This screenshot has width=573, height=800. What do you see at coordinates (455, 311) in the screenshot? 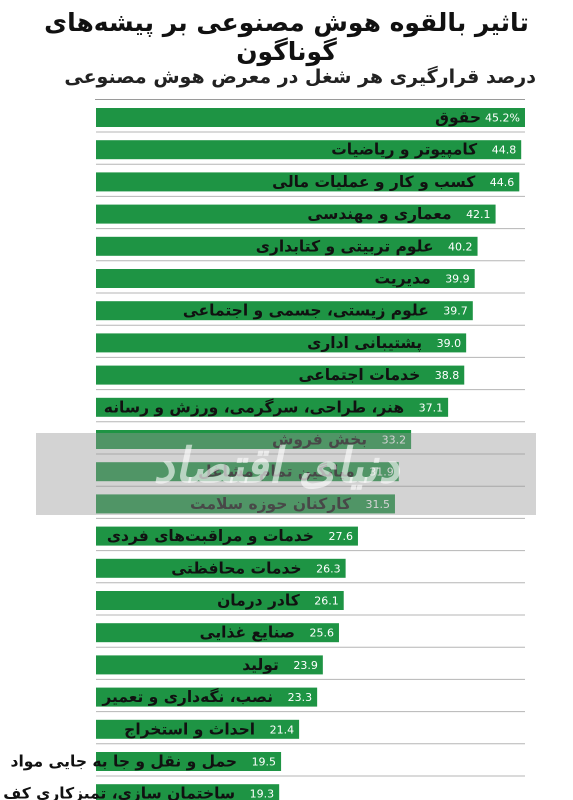
I see `bar-value-label: 39.7` at bounding box center [455, 311].